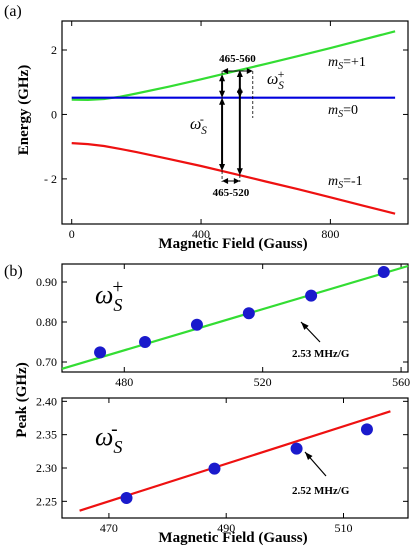  What do you see at coordinates (24, 110) in the screenshot?
I see `y-axis-label-a: Energy (GHz)` at bounding box center [24, 110].